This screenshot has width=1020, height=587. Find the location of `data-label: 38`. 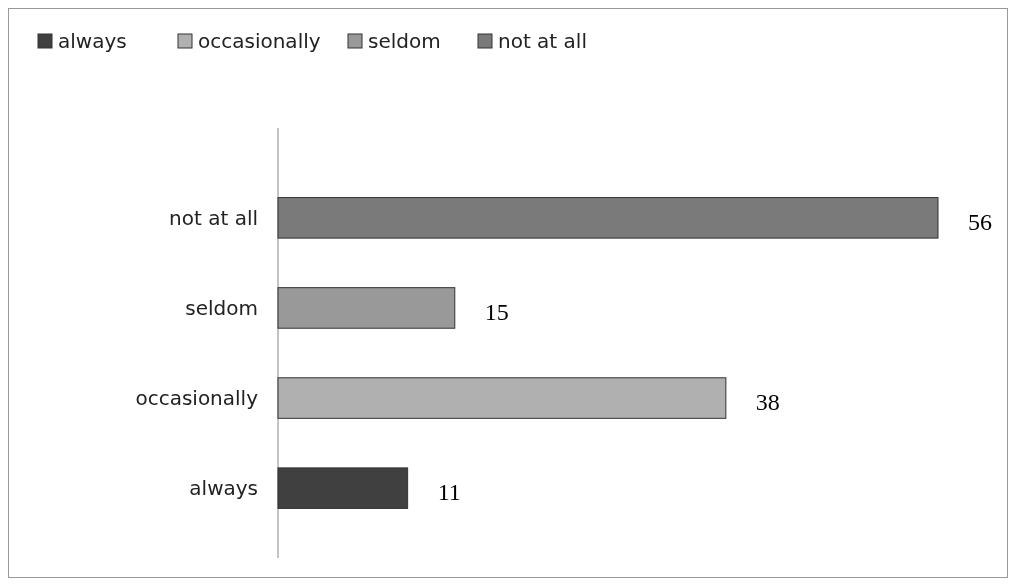

data-label: 38 is located at coordinates (767, 402).